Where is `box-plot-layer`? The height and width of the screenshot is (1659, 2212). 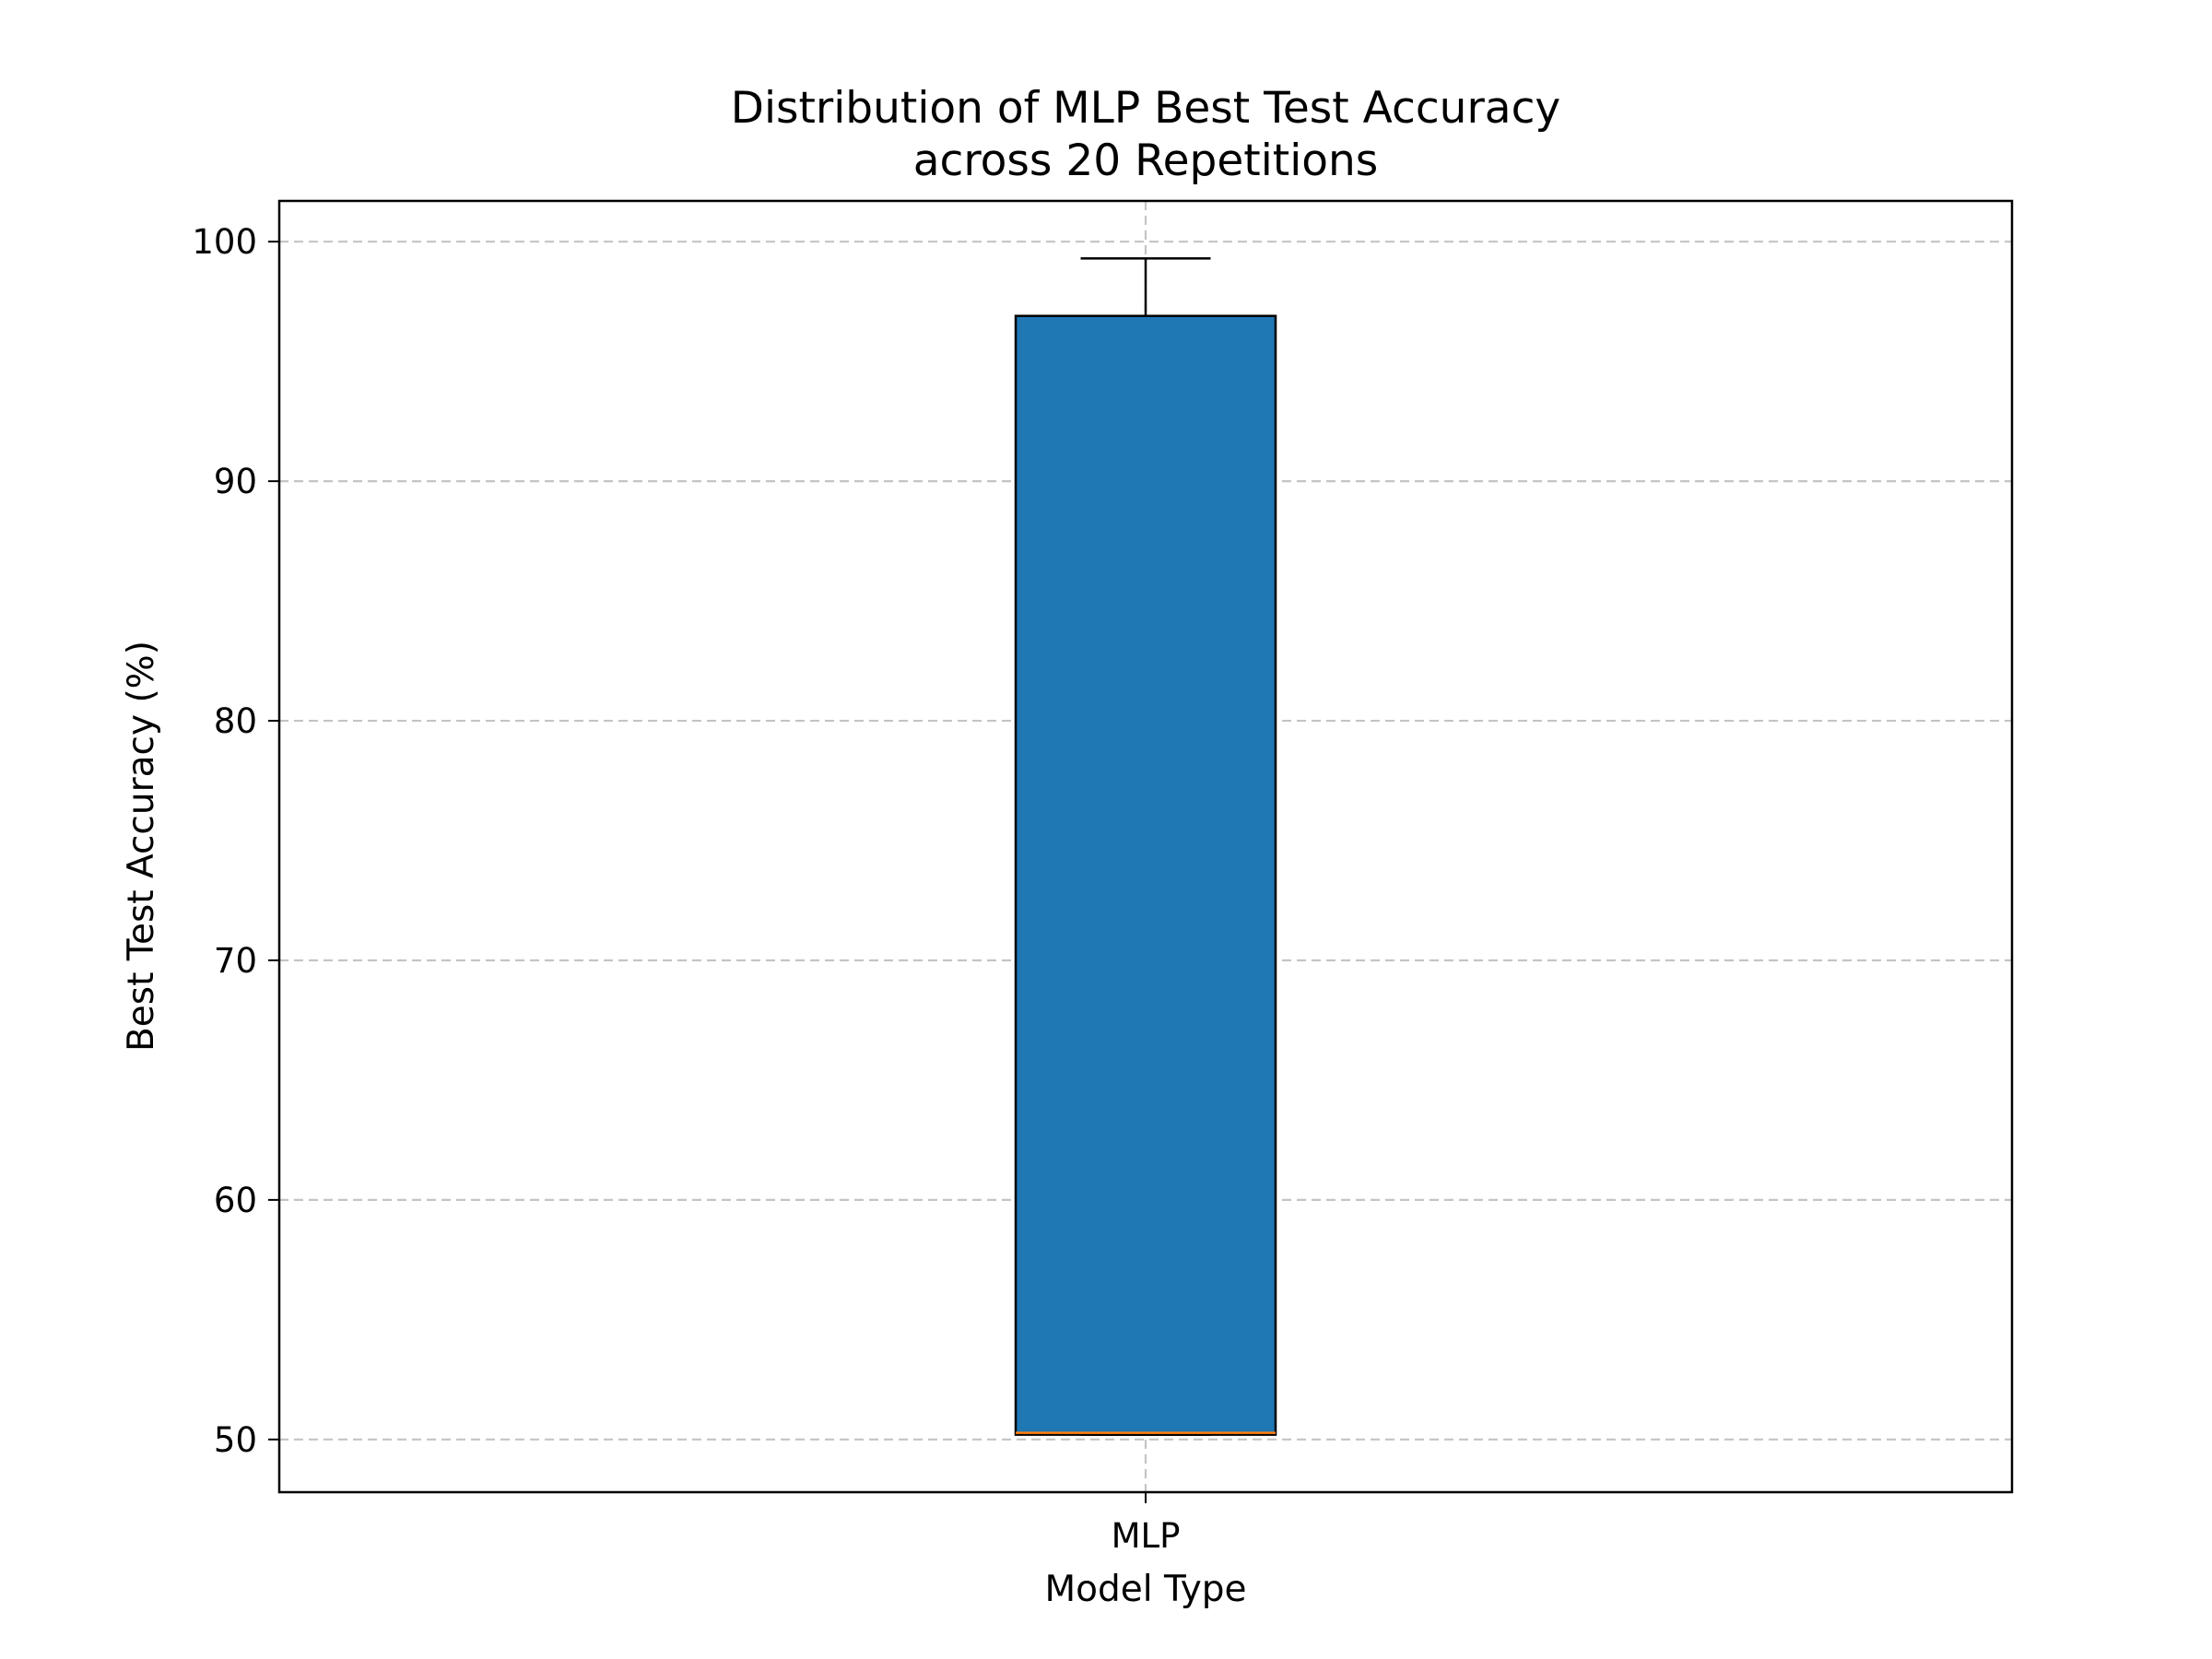 box-plot-layer is located at coordinates (1145, 846).